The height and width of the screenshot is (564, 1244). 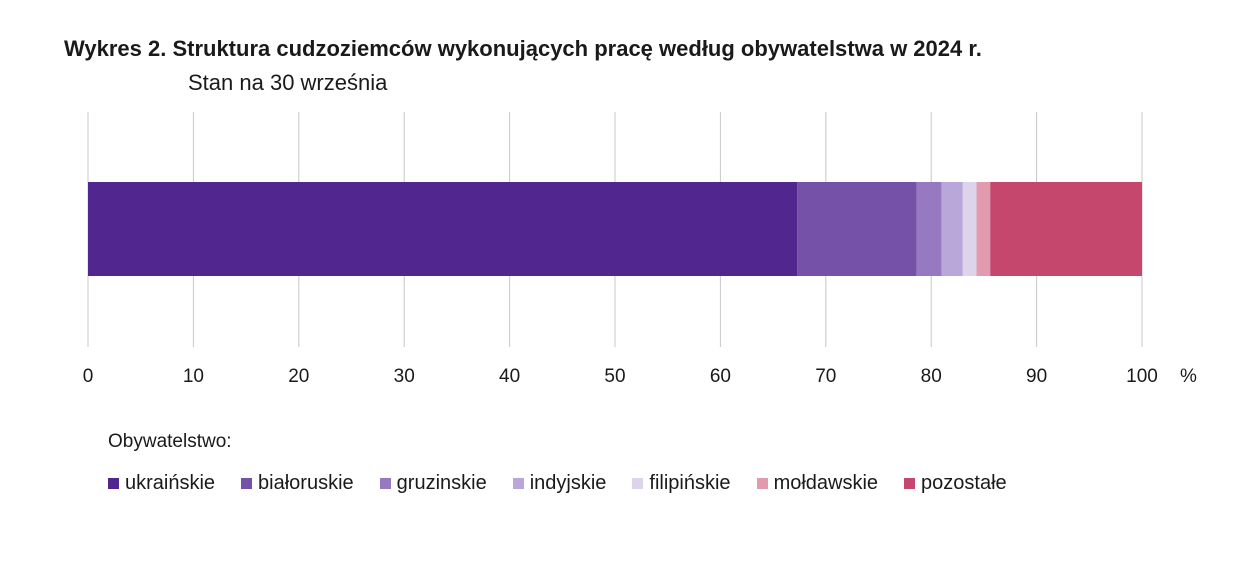 I want to click on bar-segments, so click(x=615, y=229).